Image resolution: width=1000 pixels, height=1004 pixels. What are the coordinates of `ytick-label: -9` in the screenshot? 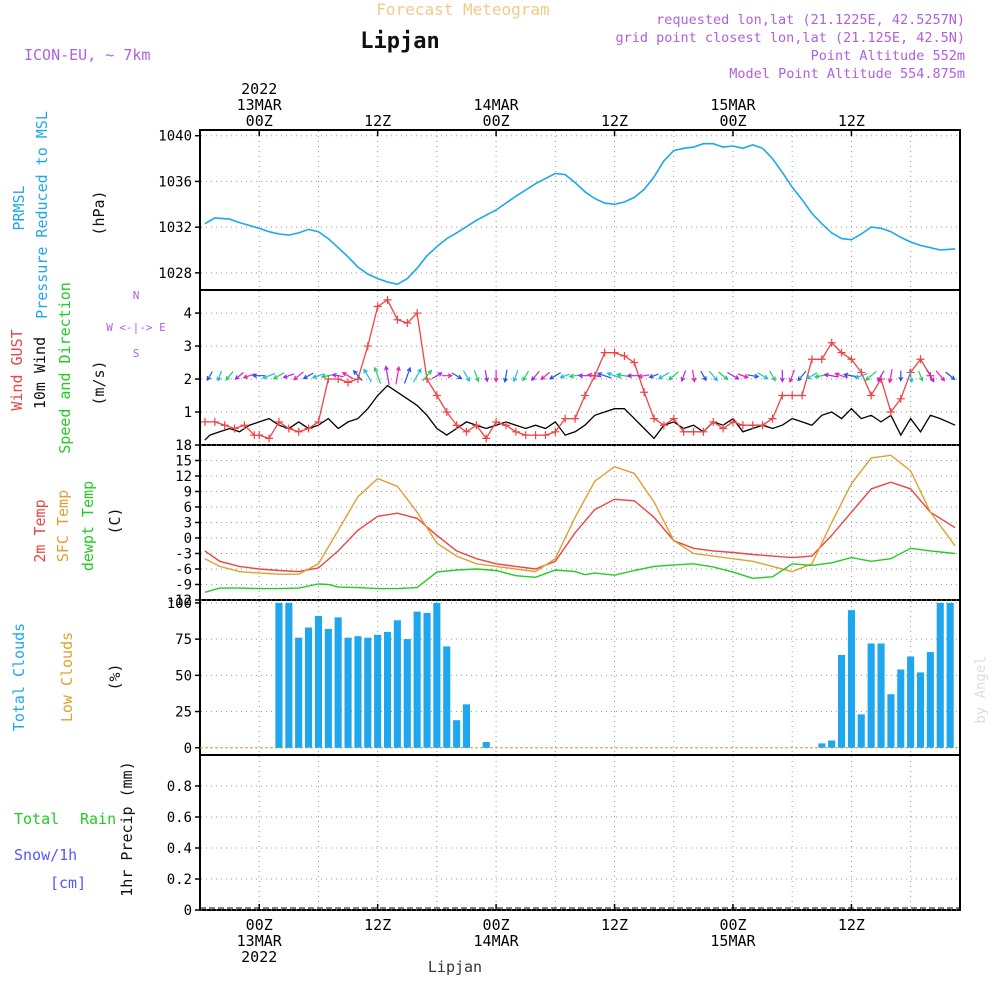 It's located at (183, 586).